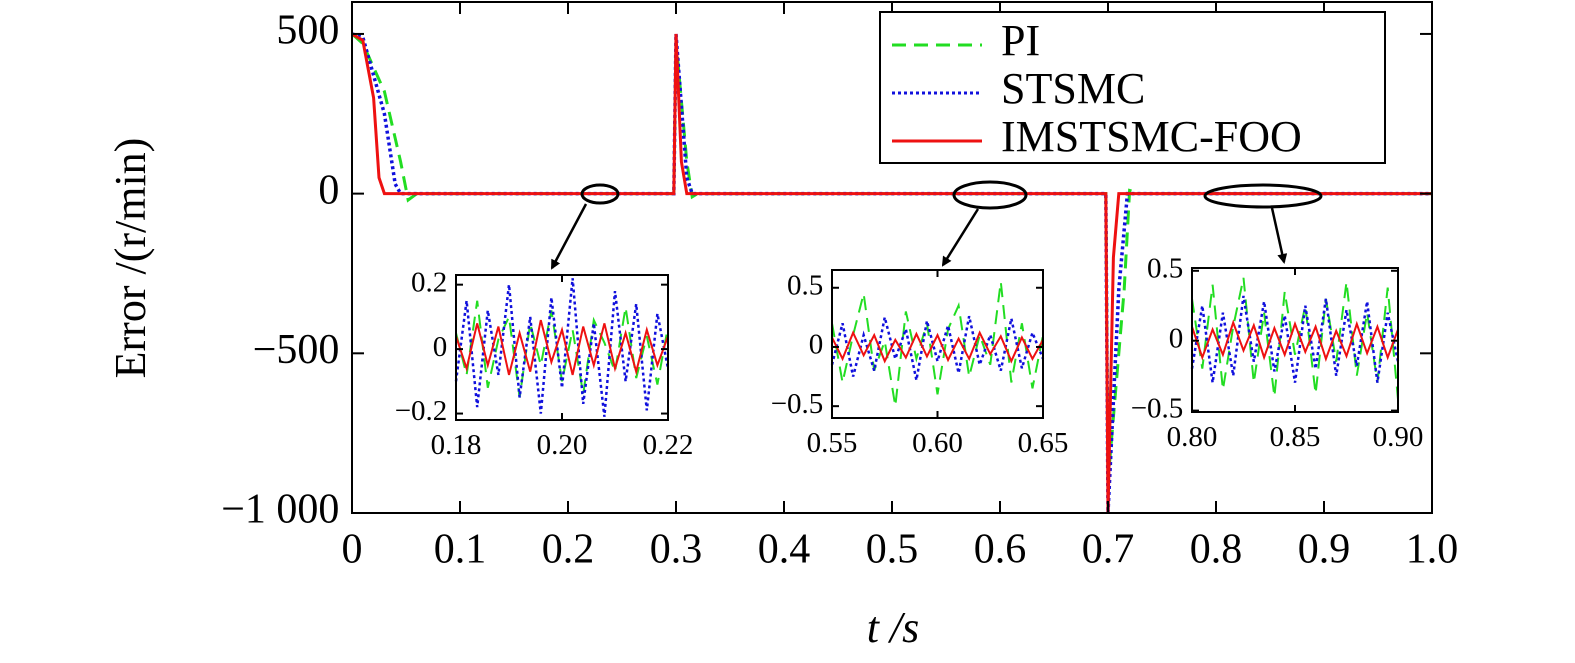 The height and width of the screenshot is (663, 1575). I want to click on x-tick-label: 0.6, so click(1000, 550).